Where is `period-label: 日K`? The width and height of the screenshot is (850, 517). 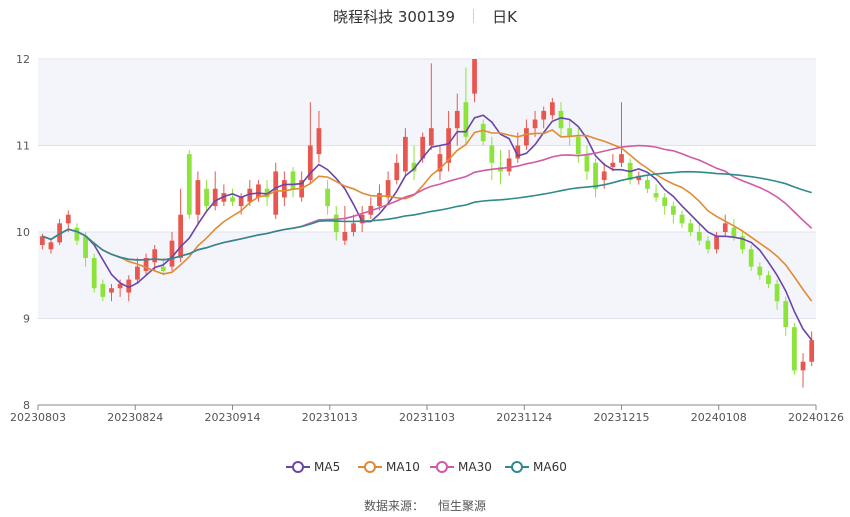 period-label: 日K is located at coordinates (504, 17).